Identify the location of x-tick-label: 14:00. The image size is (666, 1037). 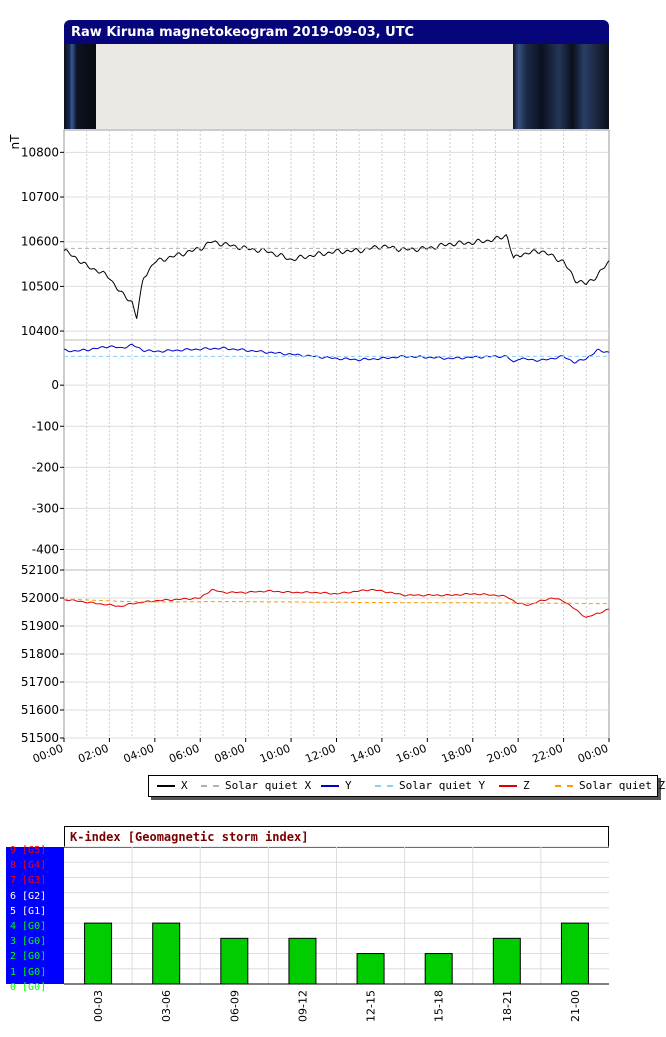
(366, 754).